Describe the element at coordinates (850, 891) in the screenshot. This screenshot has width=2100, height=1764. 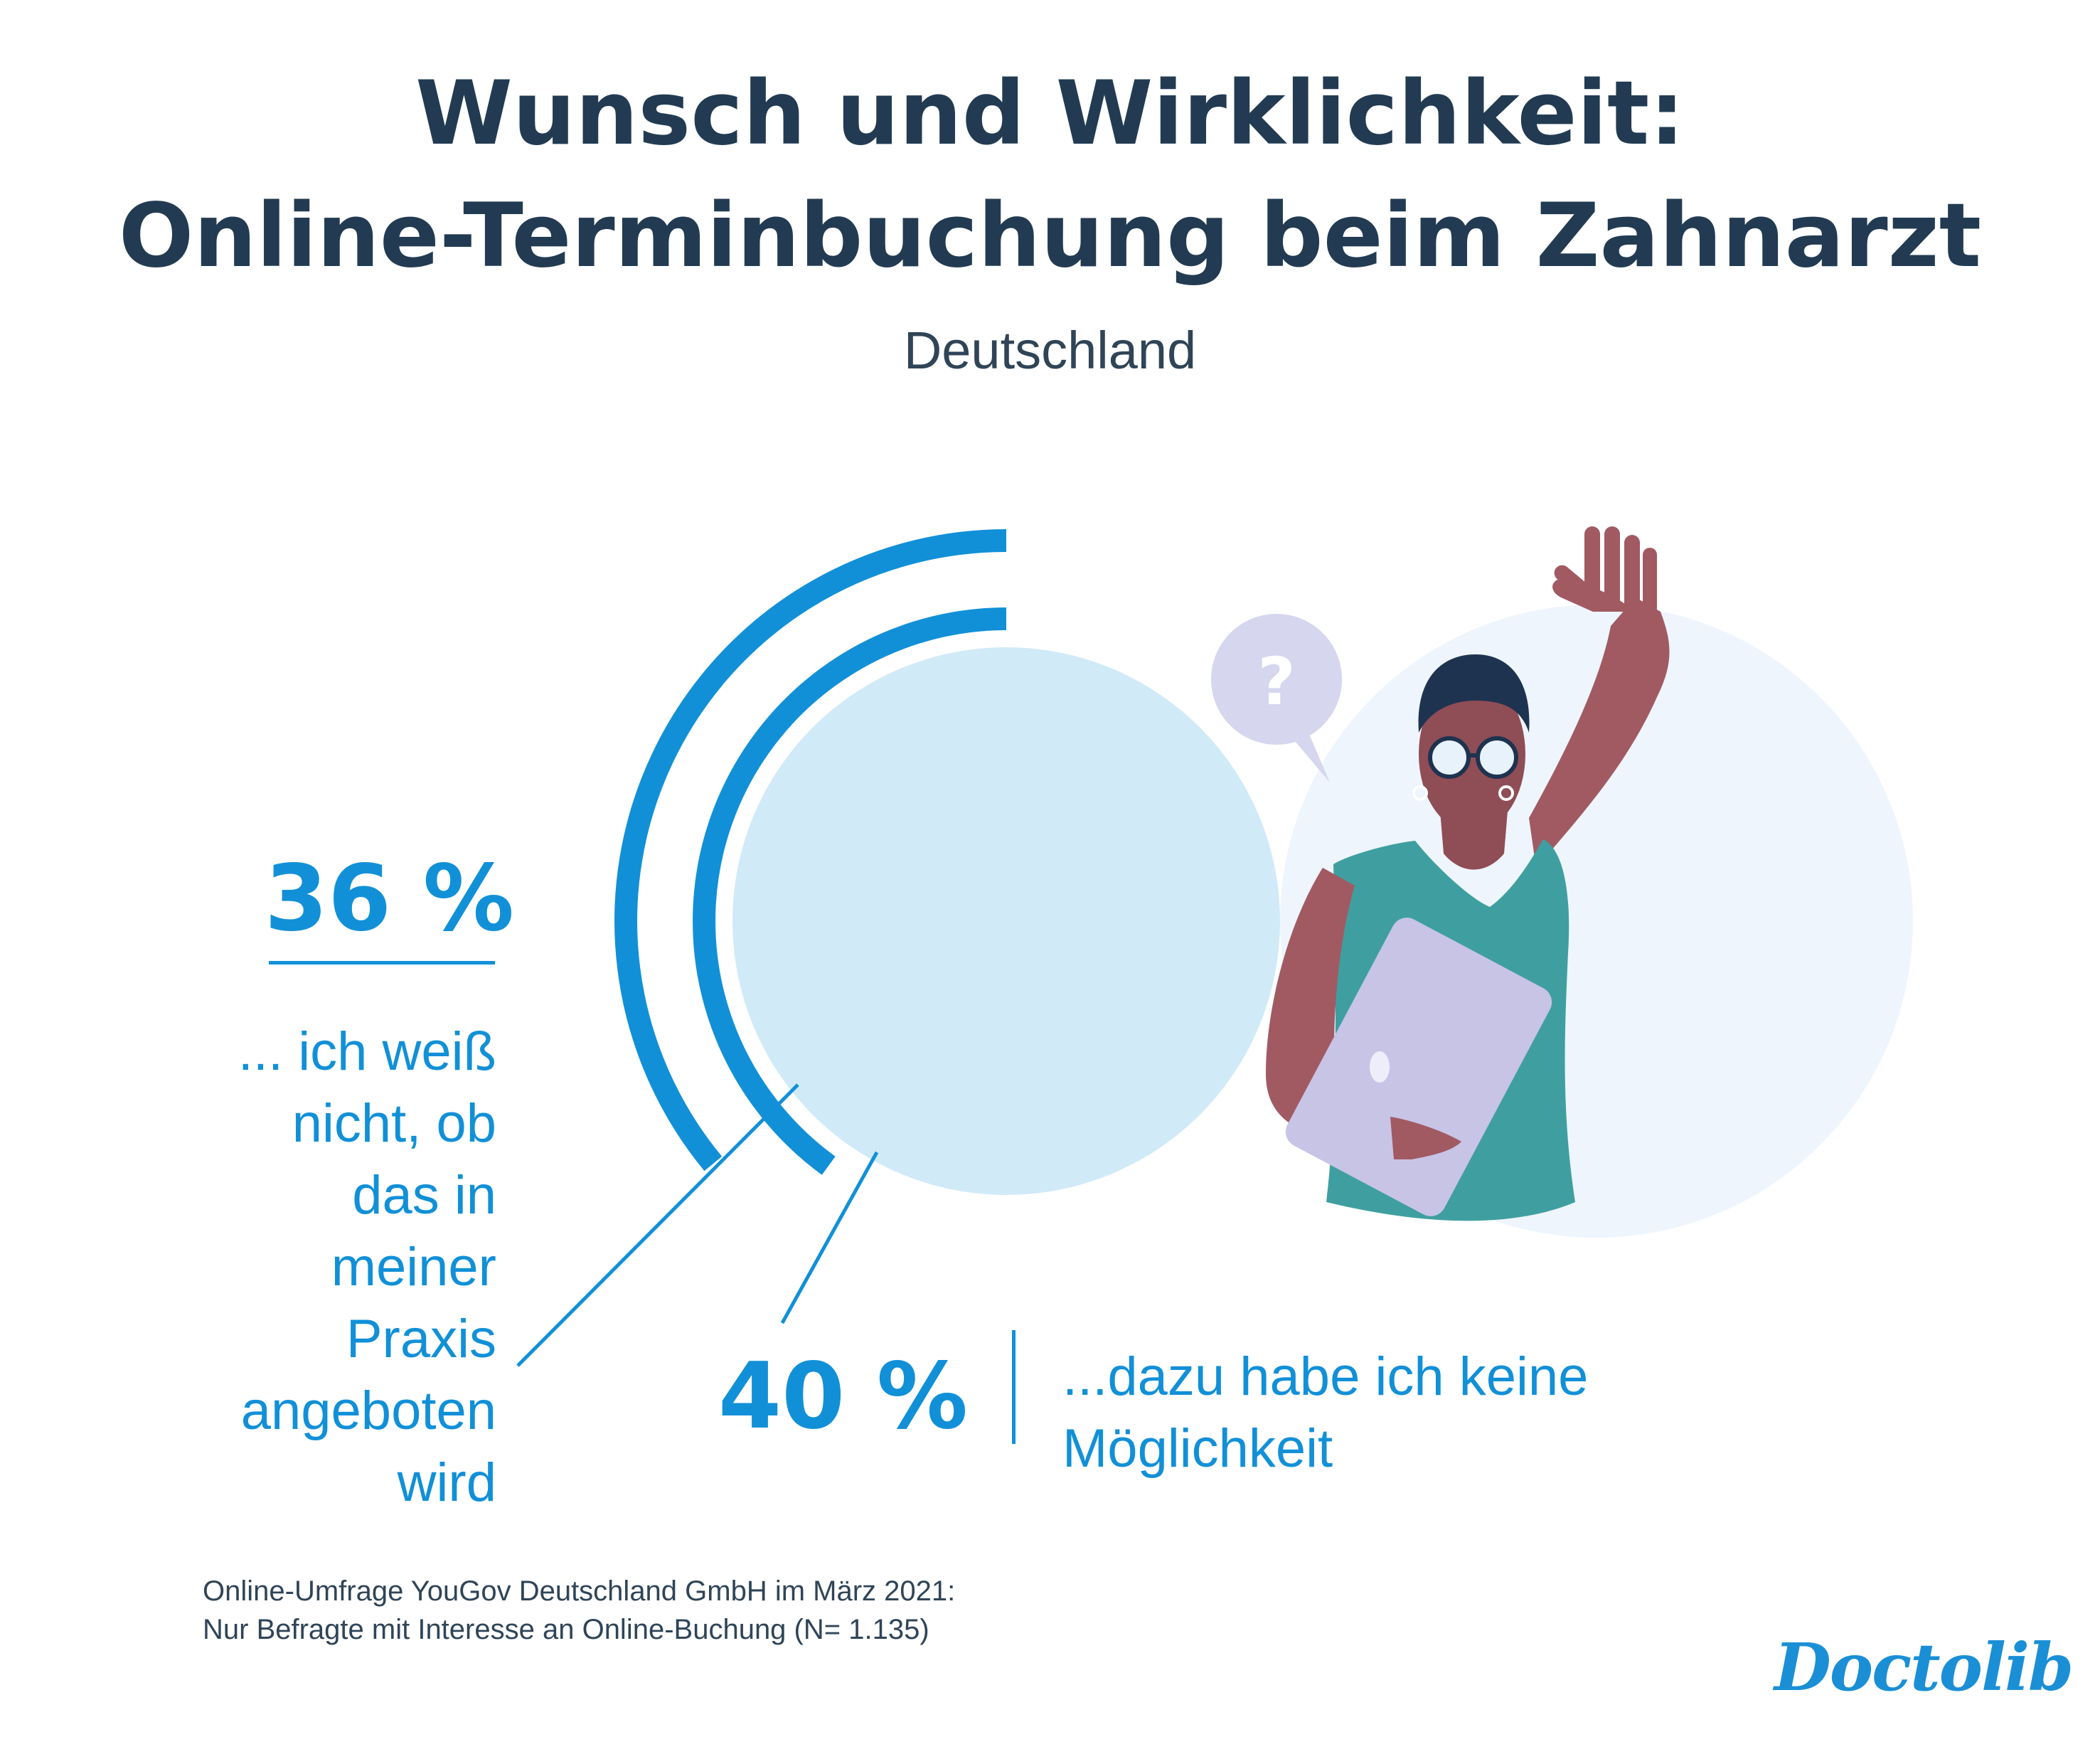
I see `arc-40-percent` at that location.